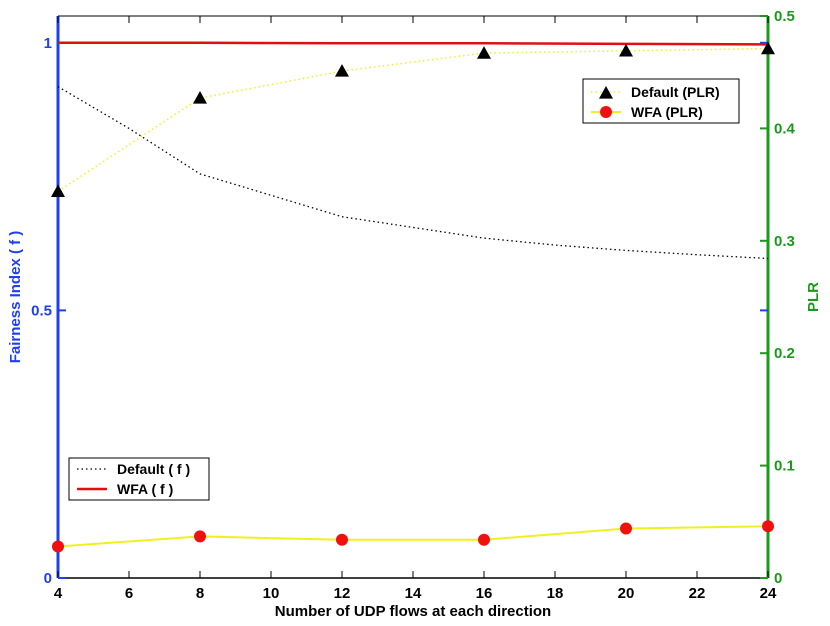 The height and width of the screenshot is (626, 830). Describe the element at coordinates (413, 536) in the screenshot. I see `series-wfa-plr-line` at that location.